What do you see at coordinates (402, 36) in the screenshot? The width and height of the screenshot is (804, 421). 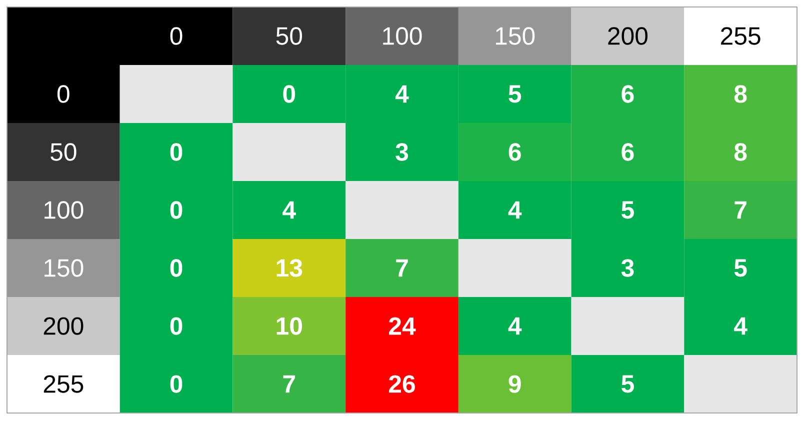 I see `x-tick-label: 100` at bounding box center [402, 36].